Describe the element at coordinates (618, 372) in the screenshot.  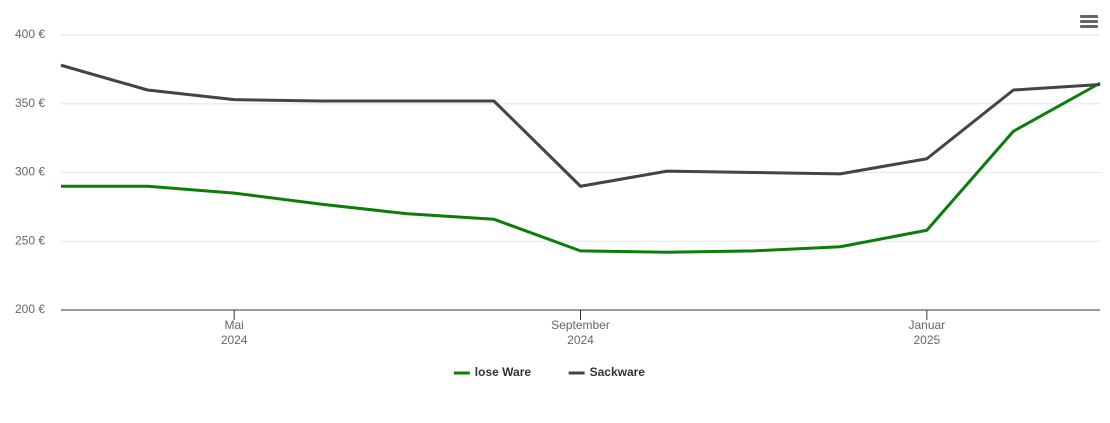
I see `legend-label: Sackware` at that location.